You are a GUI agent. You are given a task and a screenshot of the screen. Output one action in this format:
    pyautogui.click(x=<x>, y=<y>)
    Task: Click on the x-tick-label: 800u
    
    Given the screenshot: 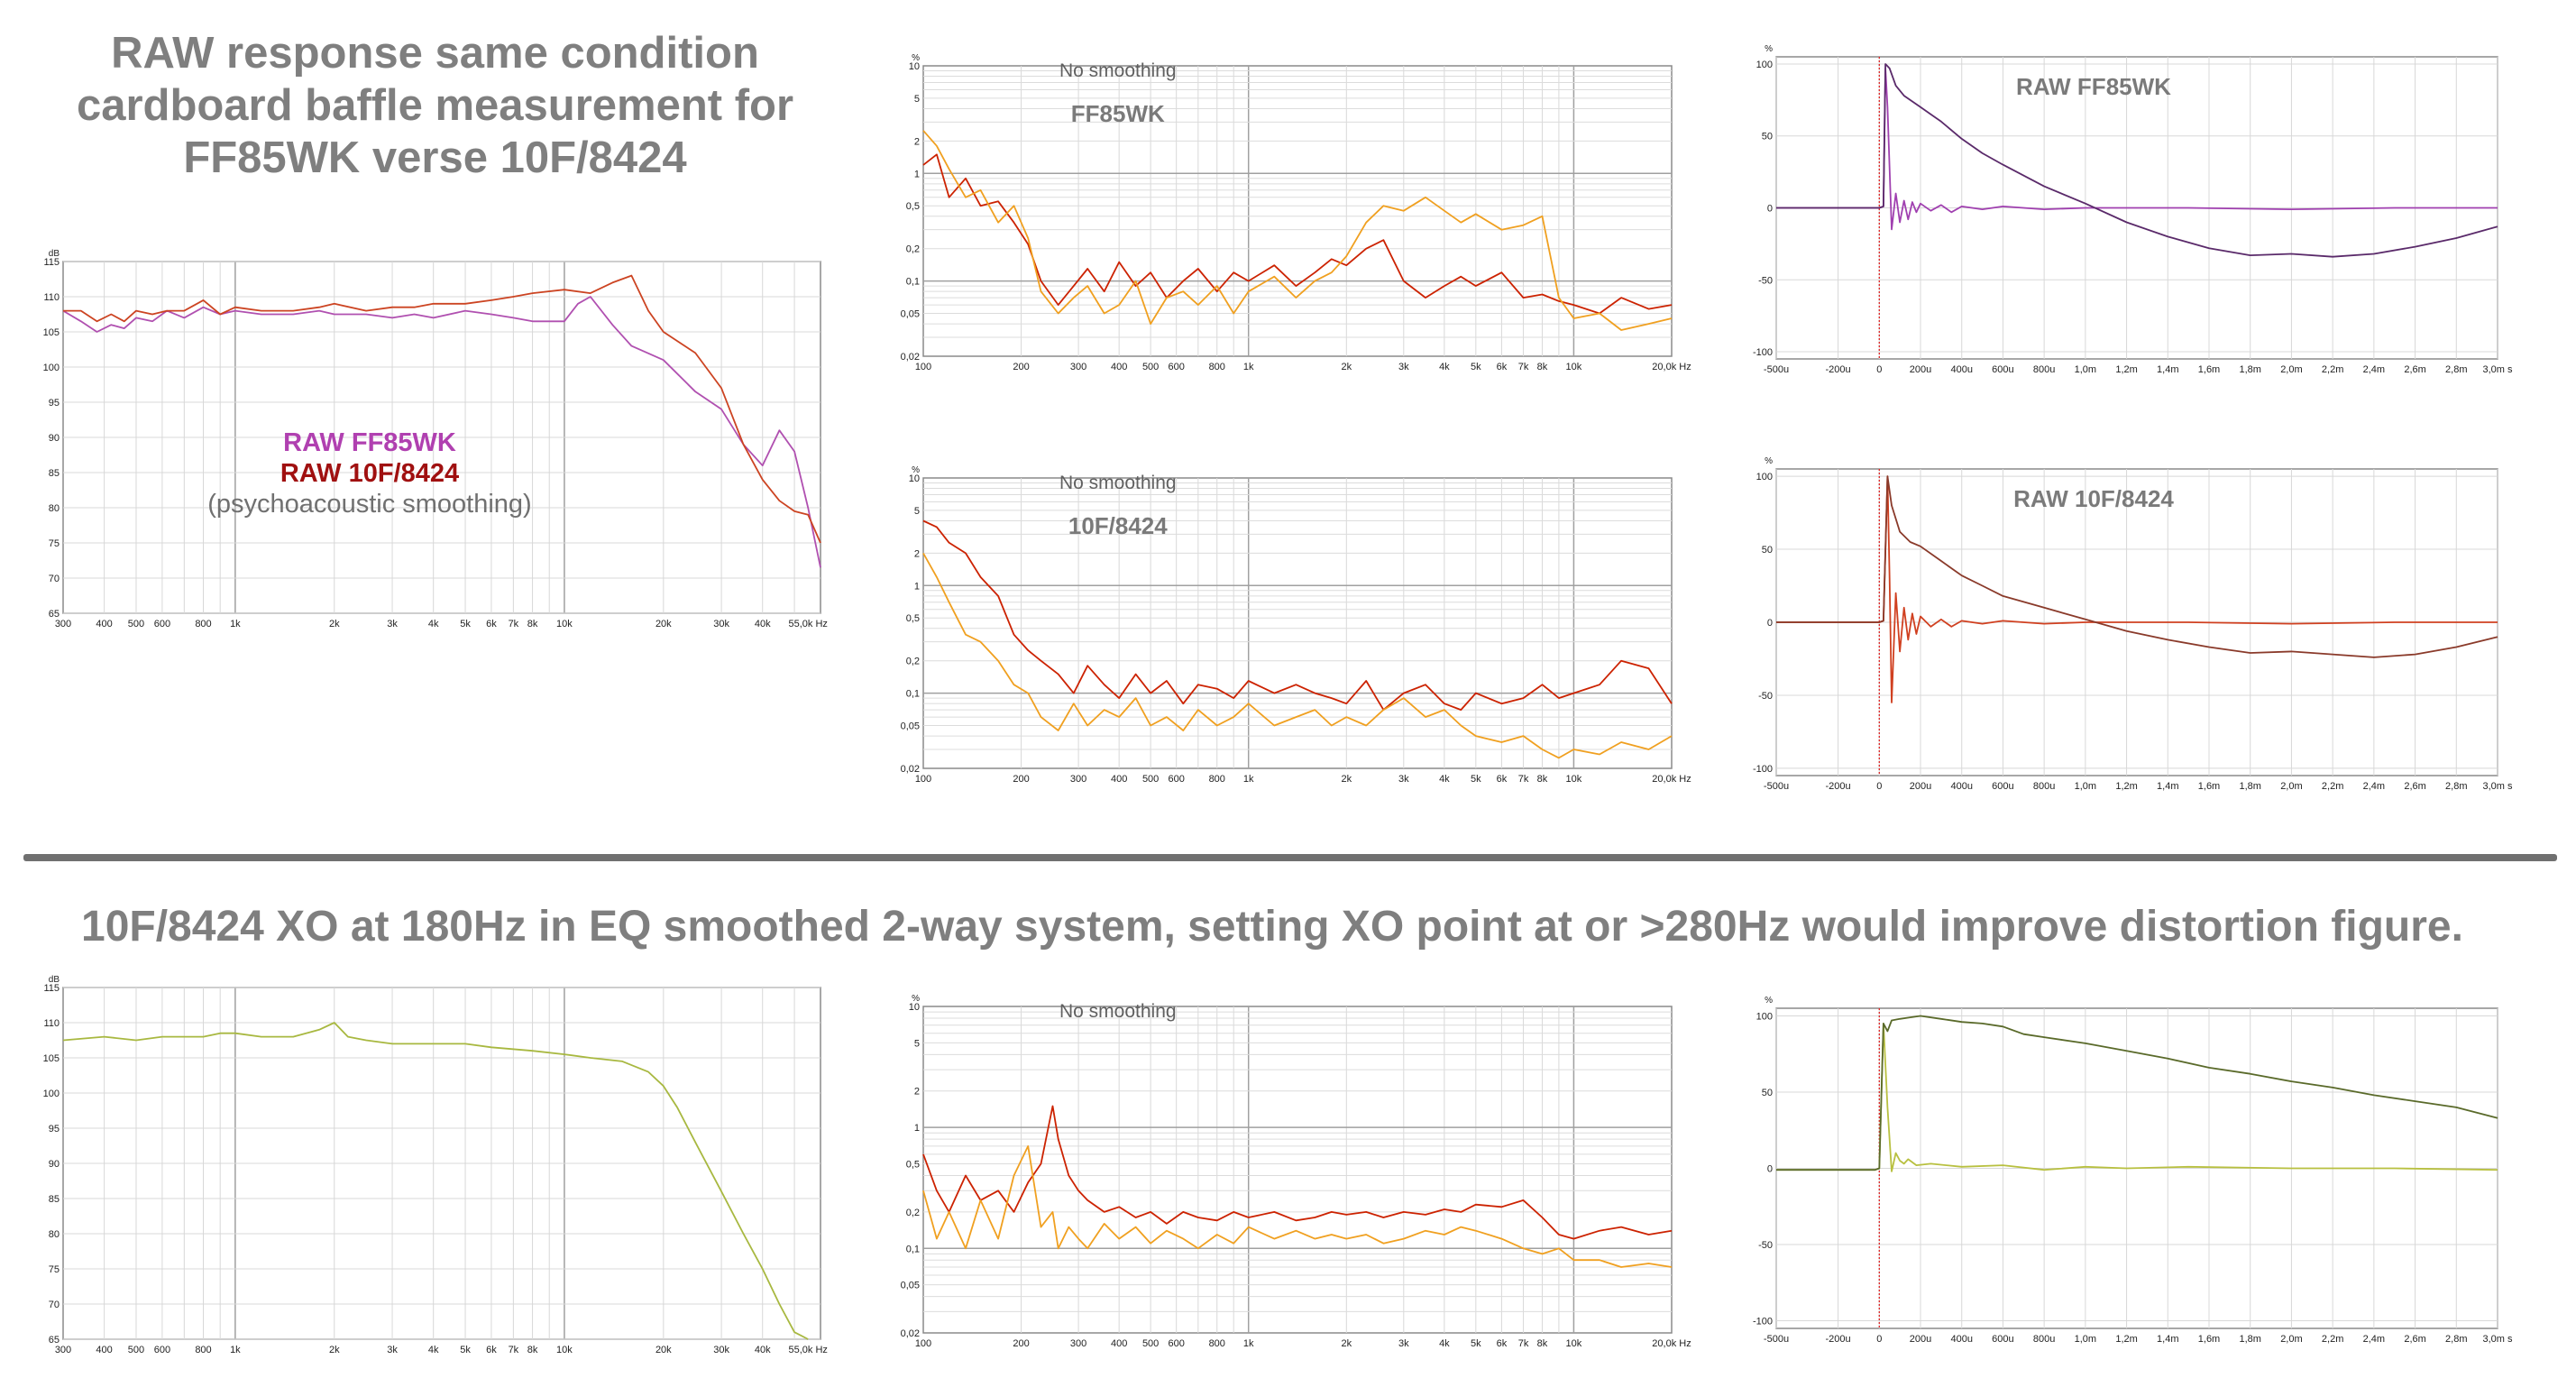 What is the action you would take?
    pyautogui.click(x=2044, y=786)
    